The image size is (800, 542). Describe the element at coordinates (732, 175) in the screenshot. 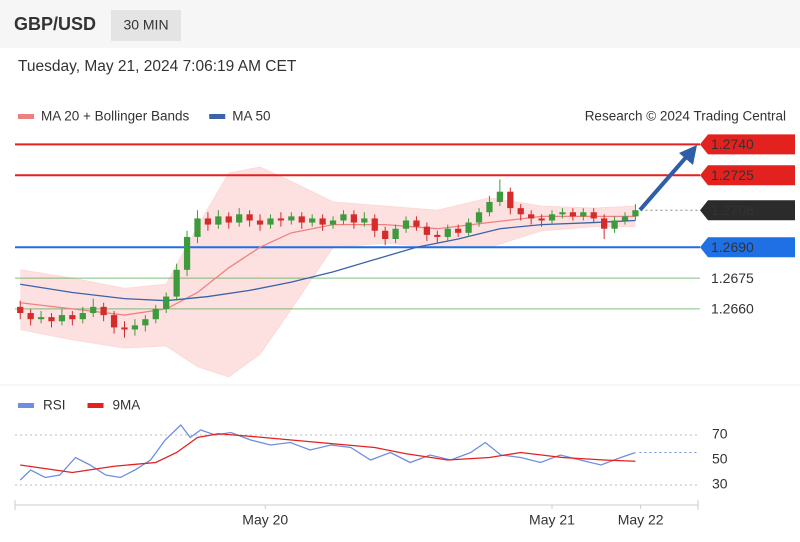

I see `level-label: 1.2725` at that location.